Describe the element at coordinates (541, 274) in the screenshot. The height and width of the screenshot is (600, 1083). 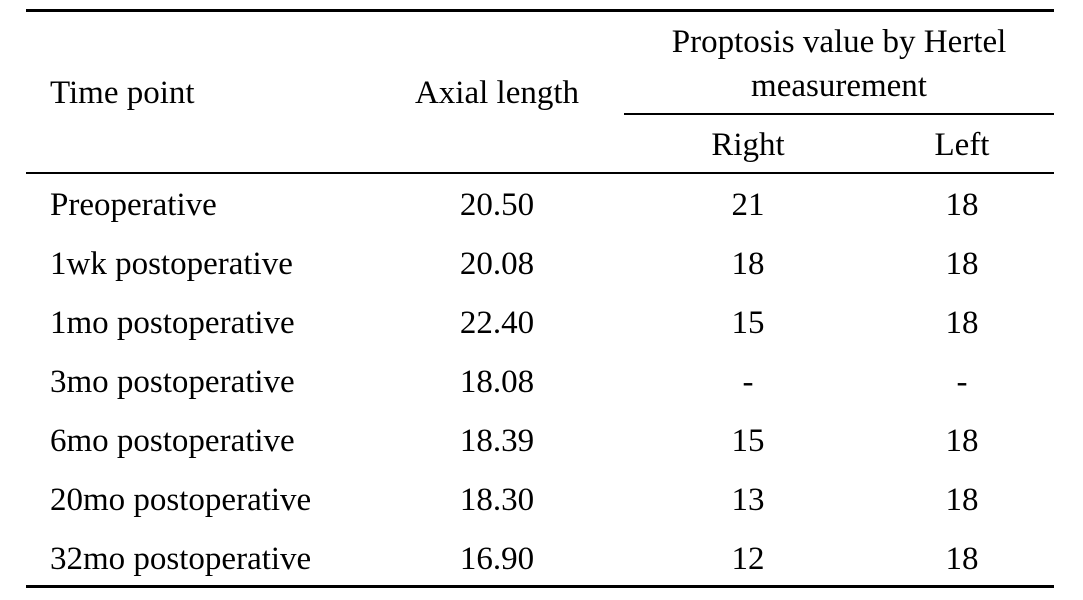
I see `table-row: 1wk postoperative 20.08 18 18` at that location.